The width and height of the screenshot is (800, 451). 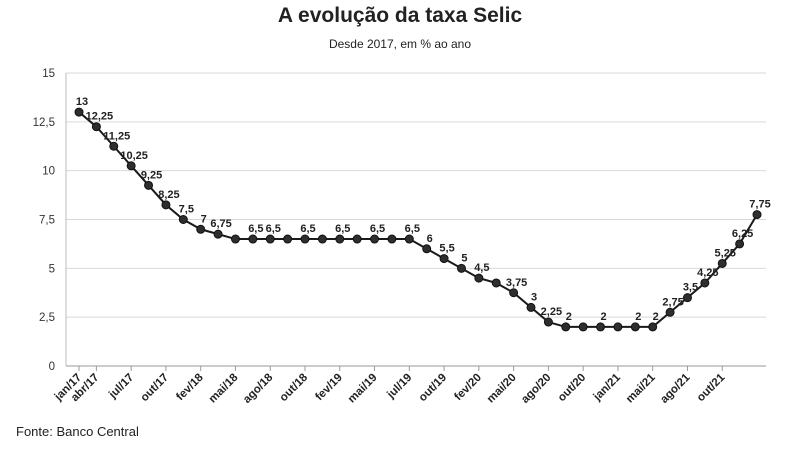 I want to click on data-label: 13, so click(x=82, y=102).